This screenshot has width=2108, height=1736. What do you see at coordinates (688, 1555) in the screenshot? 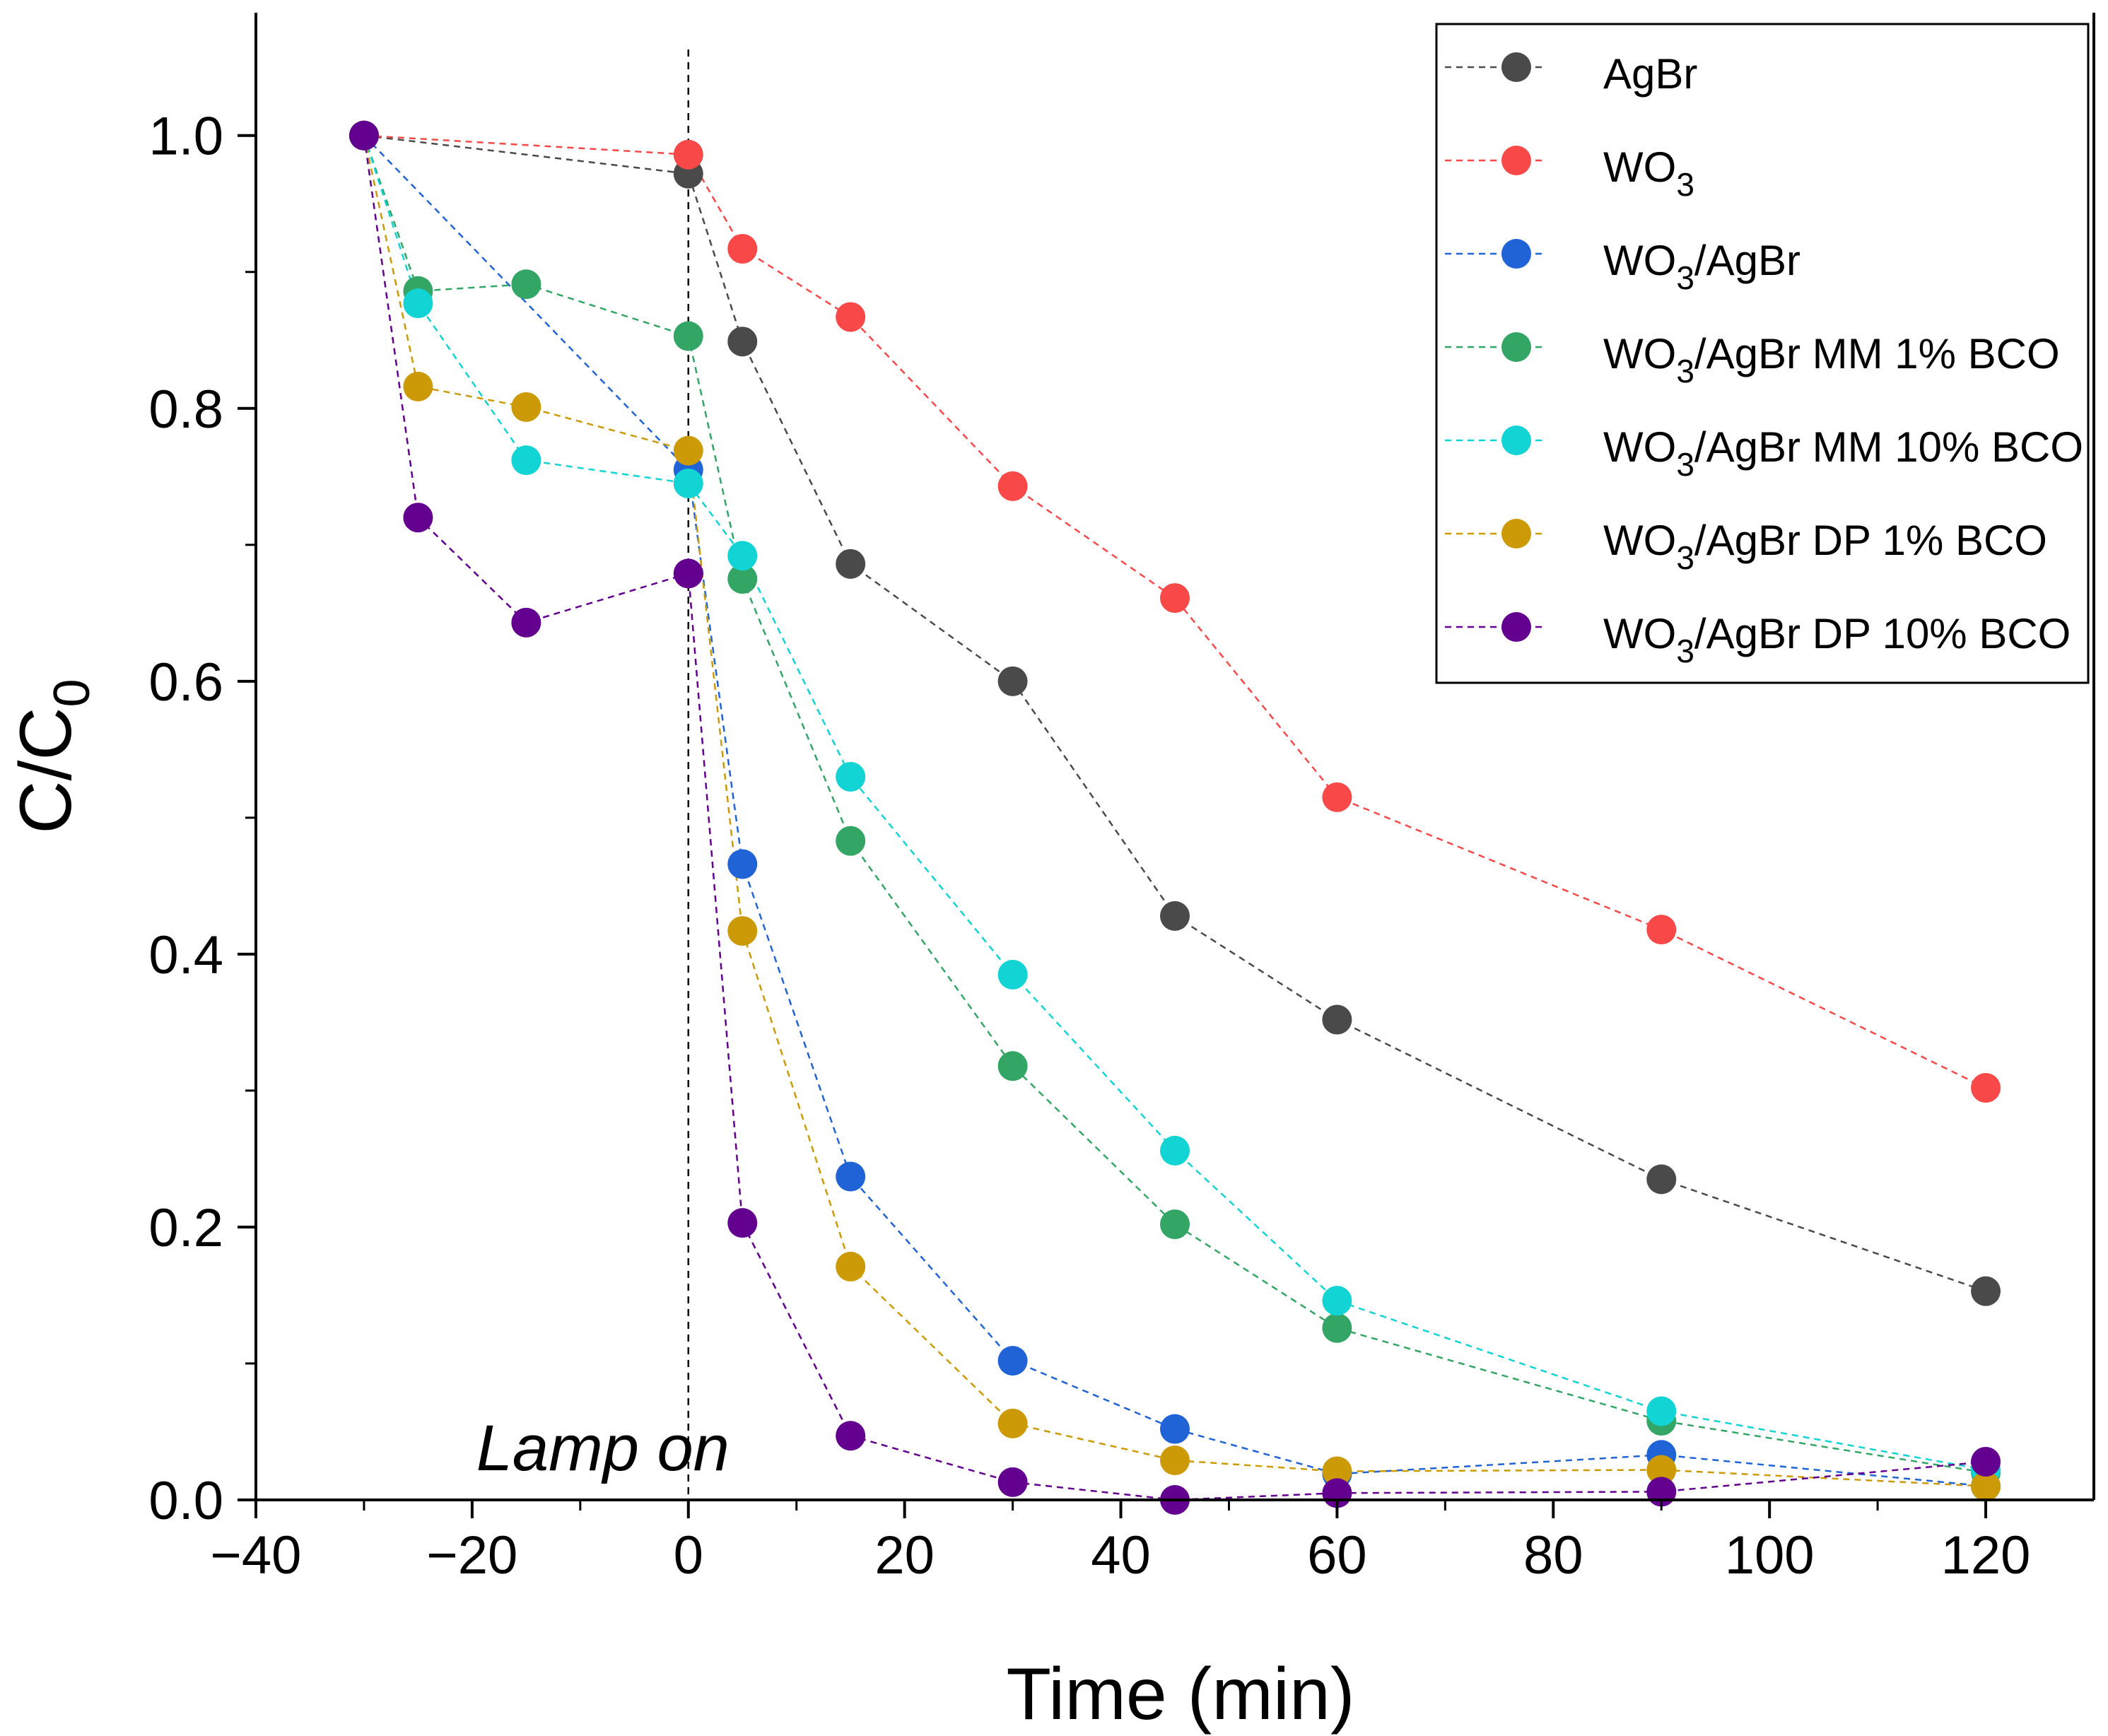
I see `x-tick-label: 0` at bounding box center [688, 1555].